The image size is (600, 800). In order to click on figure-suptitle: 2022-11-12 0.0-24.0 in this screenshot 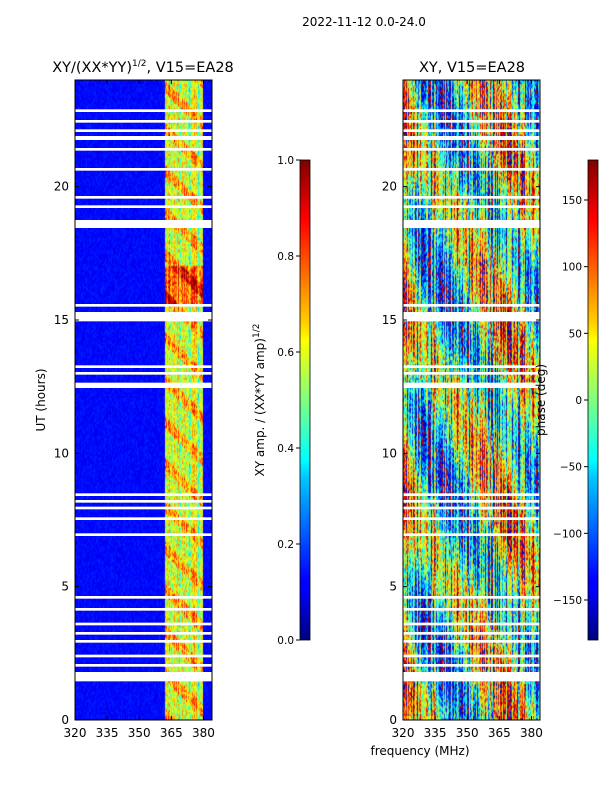, I will do `click(364, 22)`.